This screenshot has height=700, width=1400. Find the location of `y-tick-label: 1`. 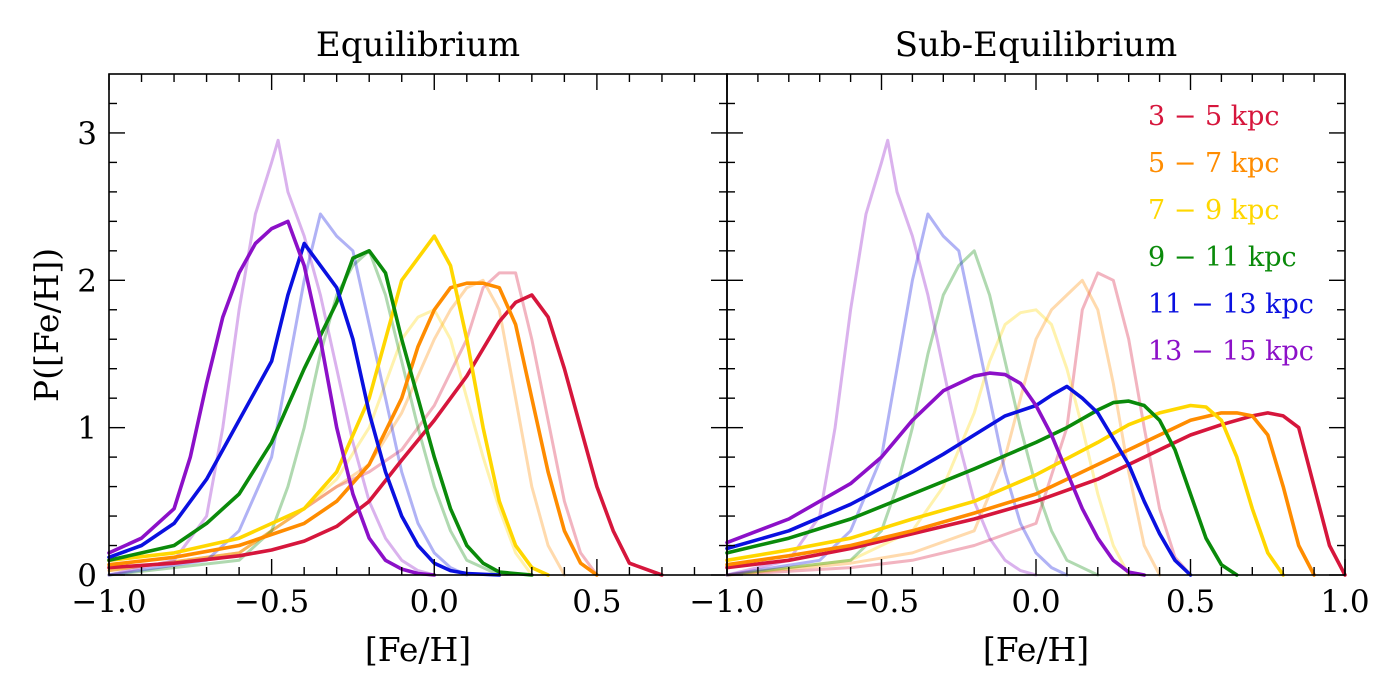

y-tick-label: 1 is located at coordinates (87, 429).